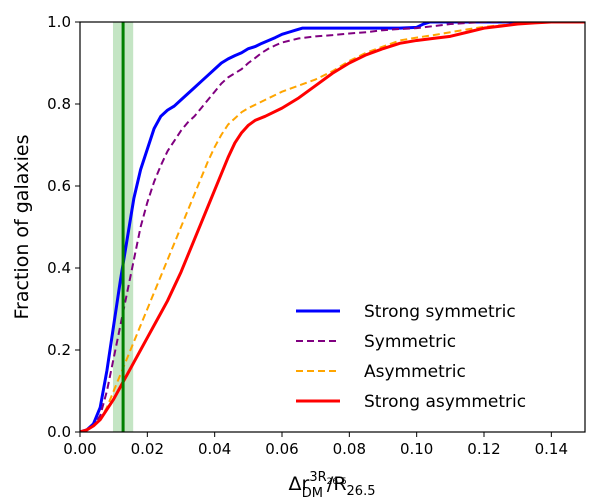 This screenshot has height=499, width=598. Describe the element at coordinates (79, 449) in the screenshot. I see `x-tick-label: 0.00` at that location.